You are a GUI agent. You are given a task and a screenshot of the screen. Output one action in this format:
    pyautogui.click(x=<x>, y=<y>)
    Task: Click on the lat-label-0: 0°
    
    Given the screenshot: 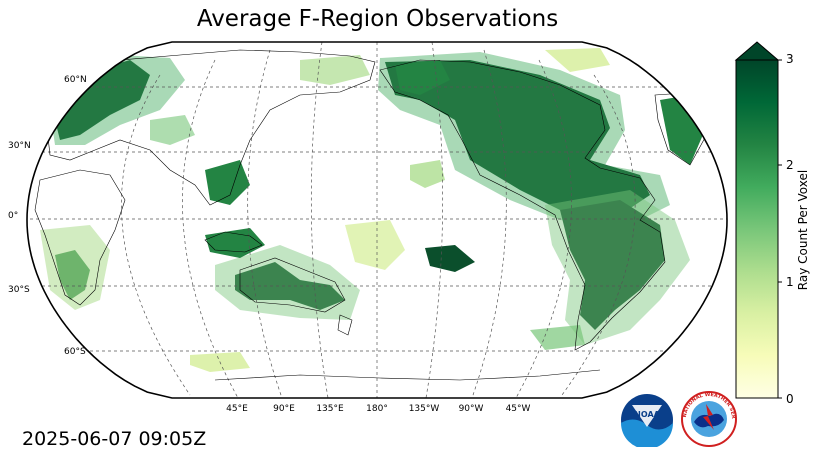 What is the action you would take?
    pyautogui.click(x=13, y=216)
    